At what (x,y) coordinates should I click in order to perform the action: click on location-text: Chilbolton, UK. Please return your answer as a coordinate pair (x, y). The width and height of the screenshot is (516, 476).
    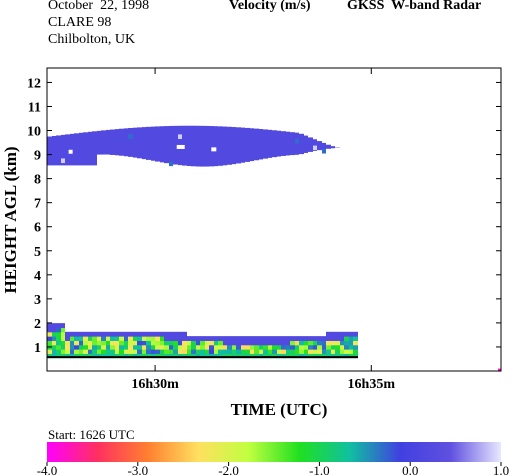
    Looking at the image, I should click on (92, 39).